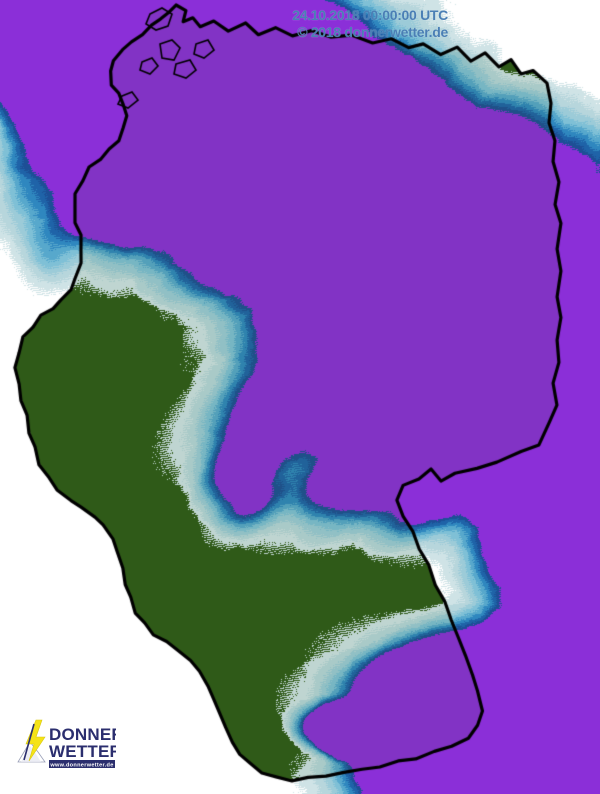  Describe the element at coordinates (35, 740) in the screenshot. I see `lightning-bolt-icon` at that location.